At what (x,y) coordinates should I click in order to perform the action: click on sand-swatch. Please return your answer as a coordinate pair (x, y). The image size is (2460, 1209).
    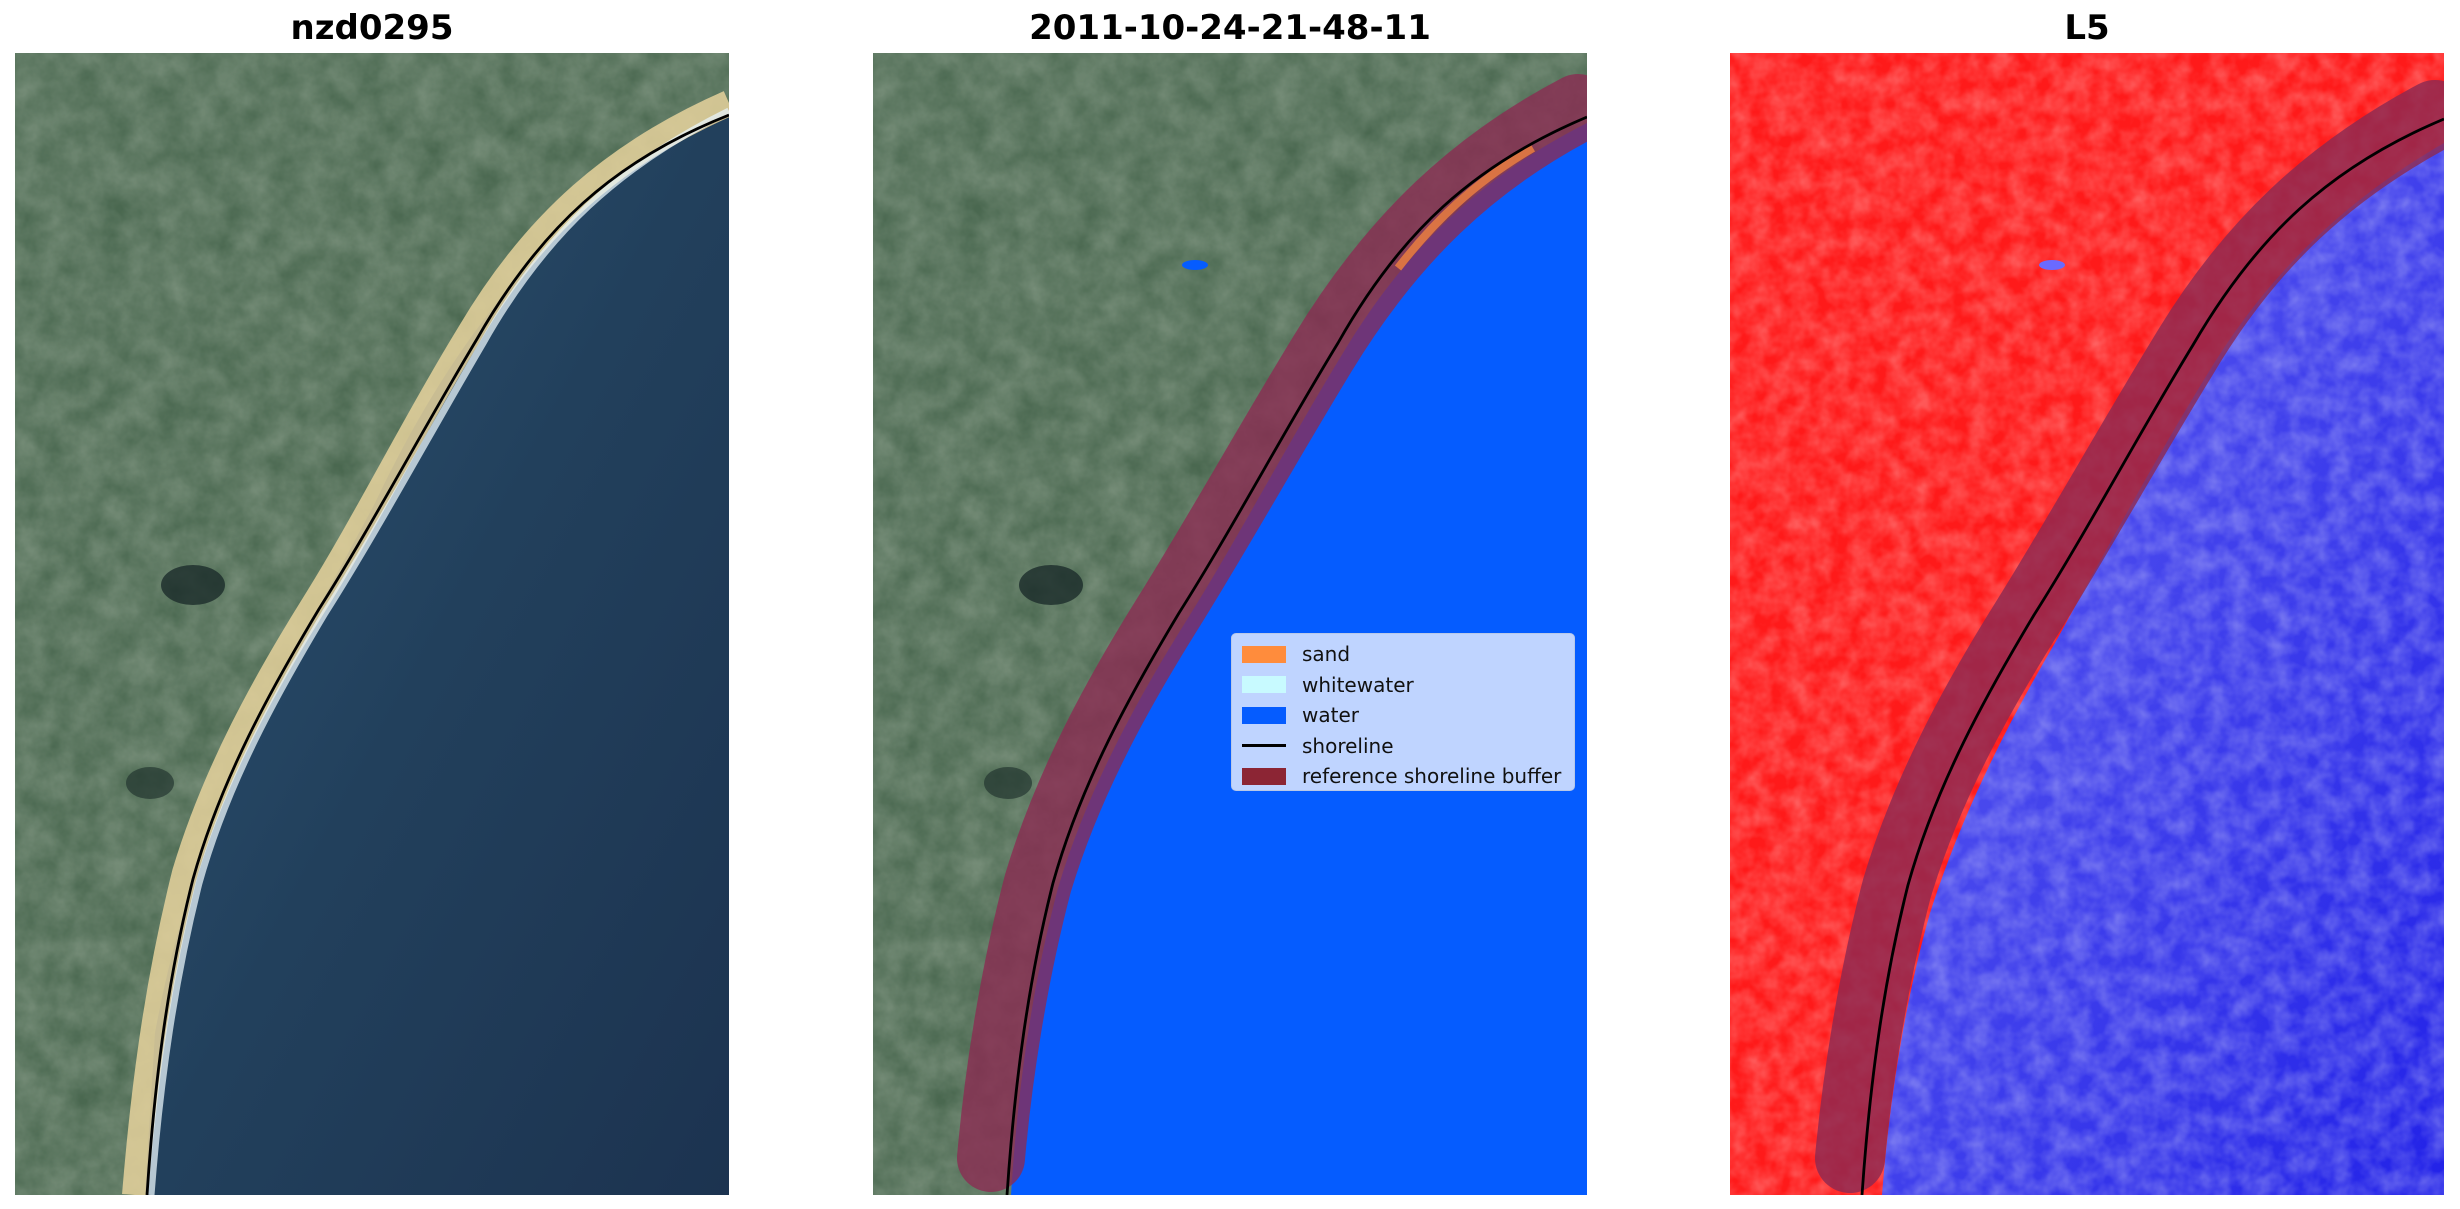
    Looking at the image, I should click on (1264, 654).